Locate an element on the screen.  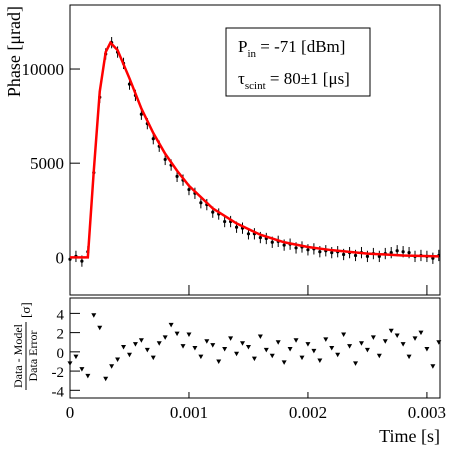
x-tick-label: 0.003 is located at coordinates (427, 412).